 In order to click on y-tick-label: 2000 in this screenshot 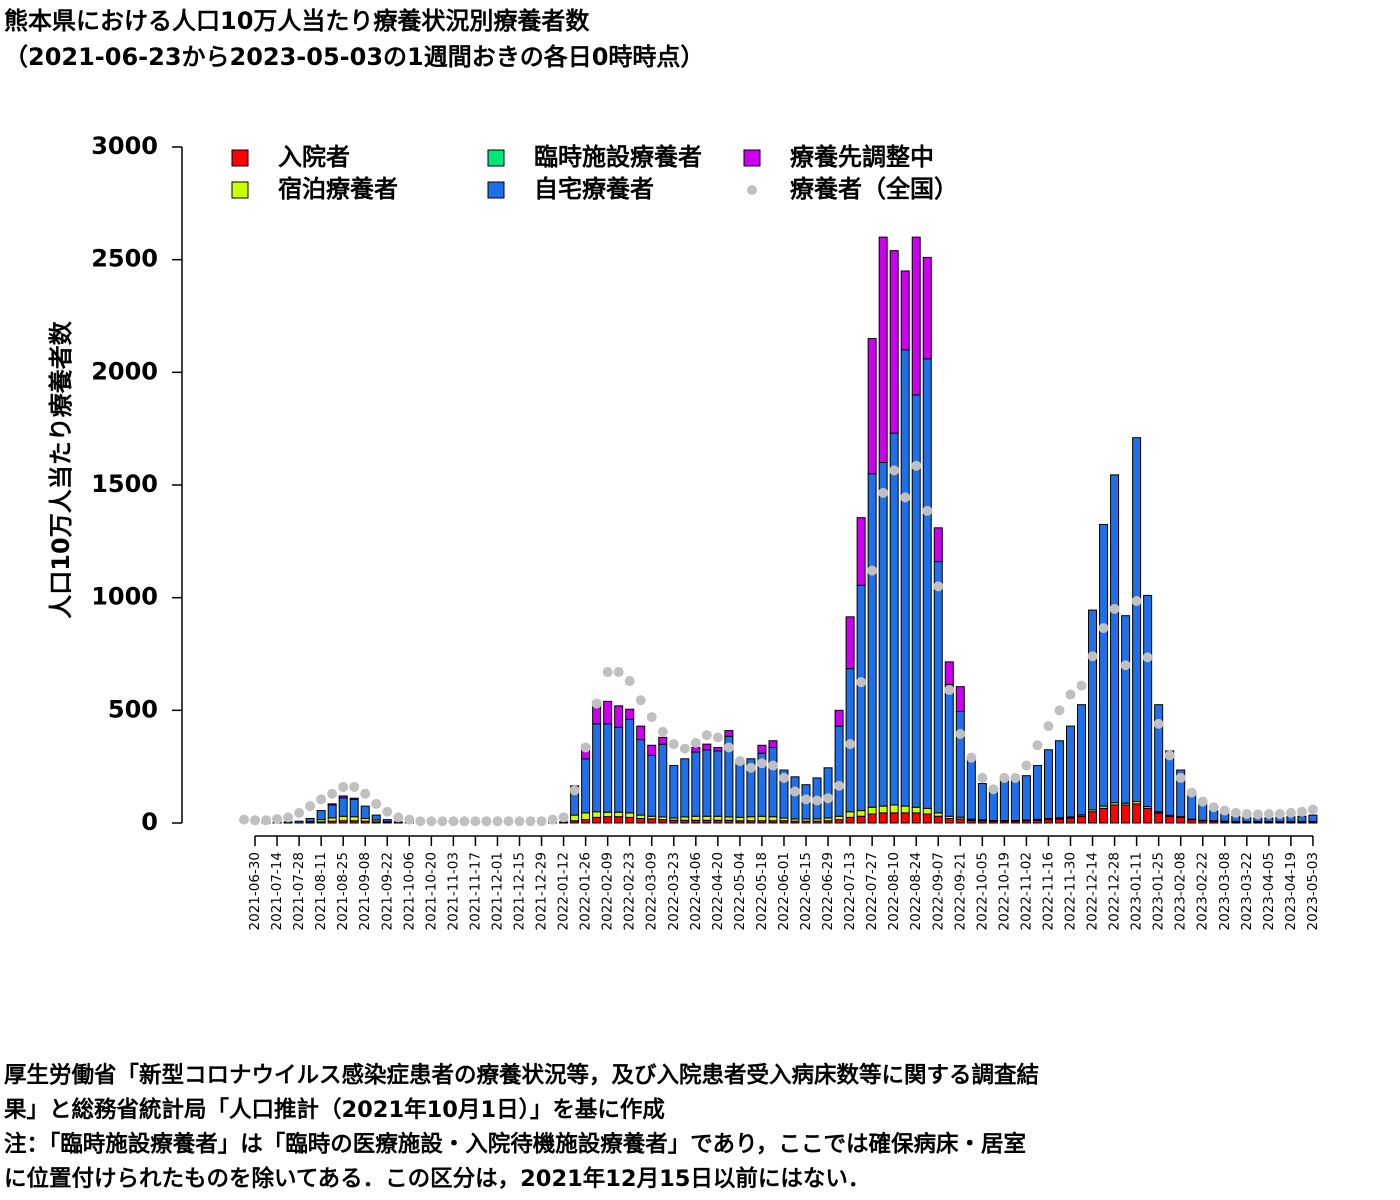, I will do `click(124, 371)`.